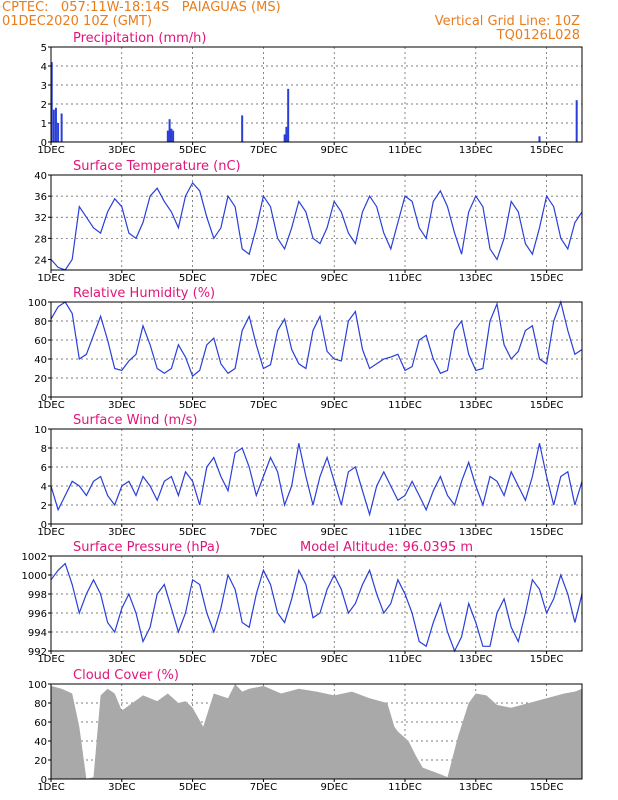 The width and height of the screenshot is (618, 800). What do you see at coordinates (386, 547) in the screenshot?
I see `model-altitude-label: Model Altitude: 96.0395 m` at bounding box center [386, 547].